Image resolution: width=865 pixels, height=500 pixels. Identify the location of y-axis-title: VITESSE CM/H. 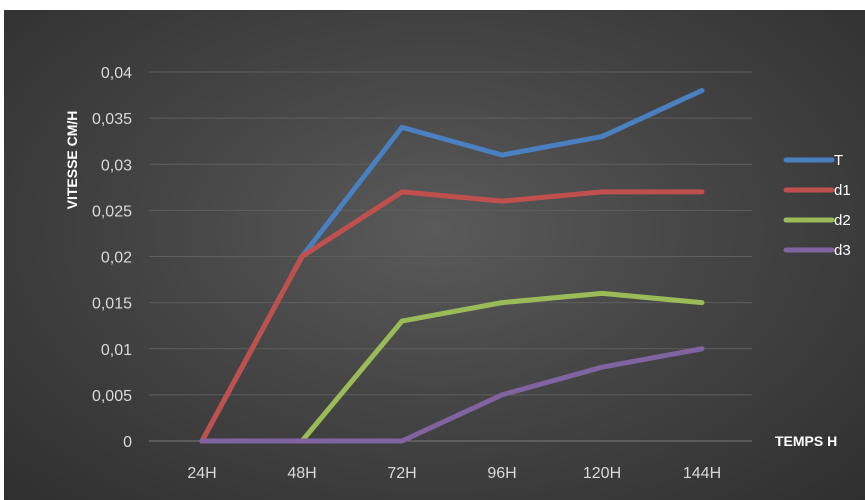
(72, 160).